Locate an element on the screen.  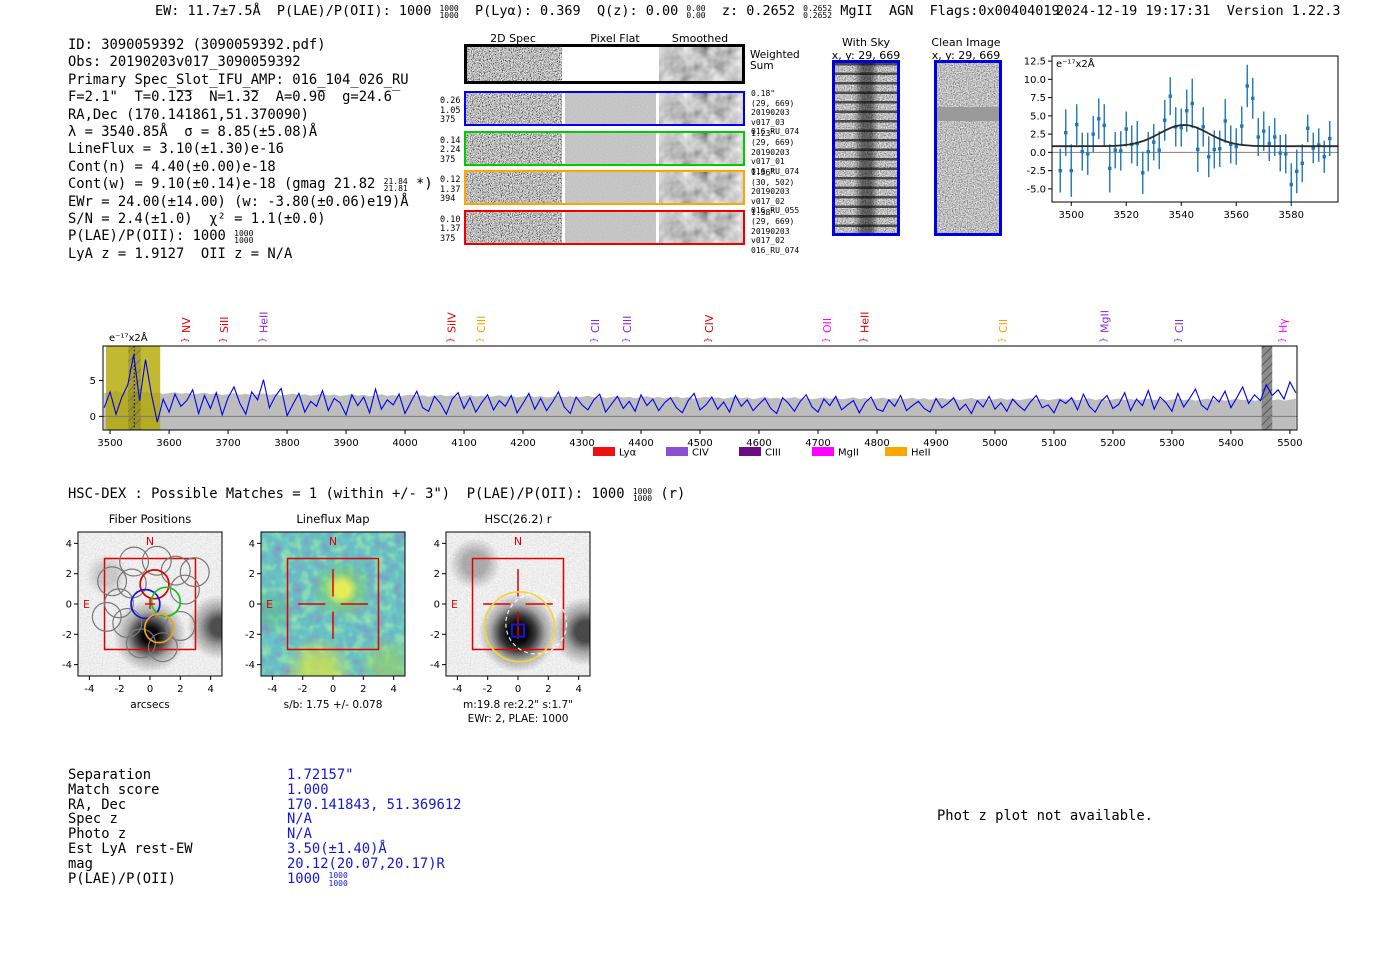
row-right-meta: 0.18" (29, 669) 20190203 v017_03 016_RU_074 is located at coordinates (775, 113).